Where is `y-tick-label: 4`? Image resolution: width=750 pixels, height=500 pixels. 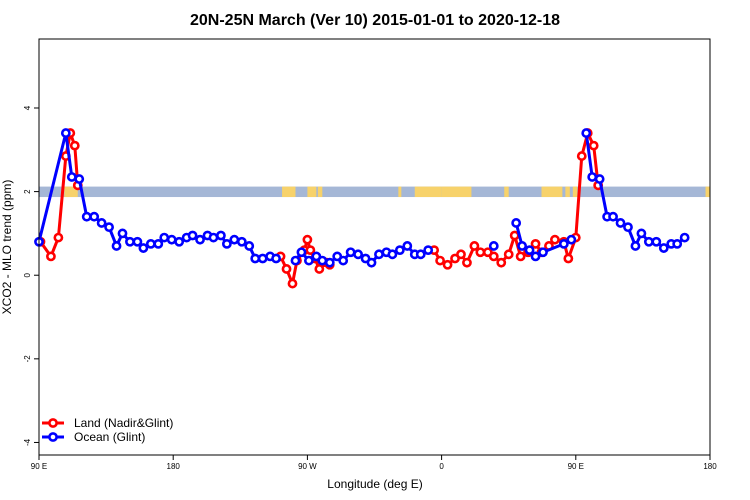
y-tick-label: 4 is located at coordinates (27, 107).